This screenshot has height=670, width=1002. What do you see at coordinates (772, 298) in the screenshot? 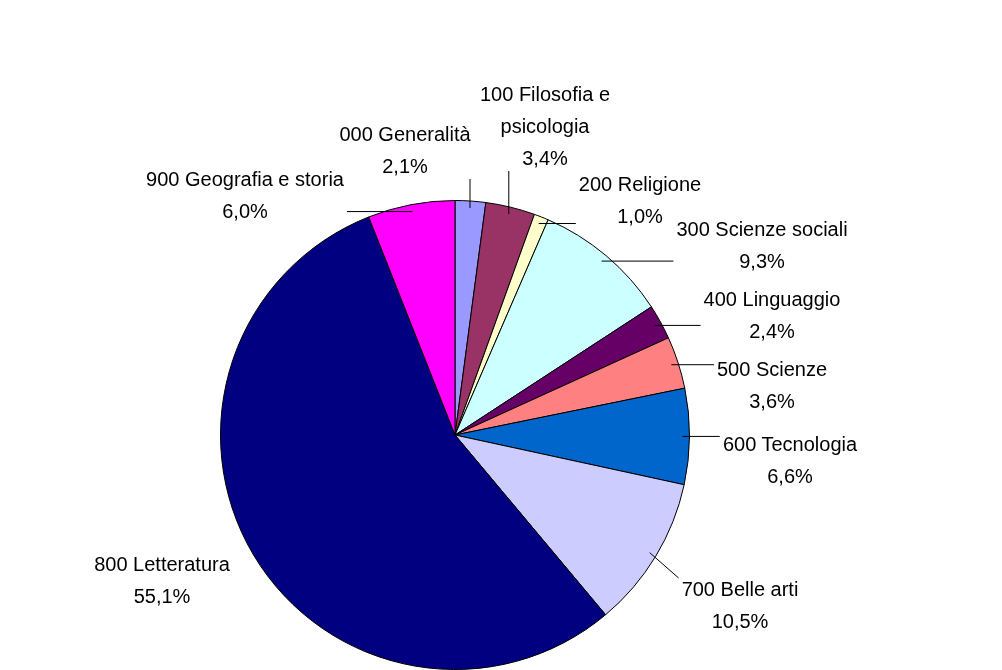
I see `slice-label: 400 Linguaggio` at bounding box center [772, 298].